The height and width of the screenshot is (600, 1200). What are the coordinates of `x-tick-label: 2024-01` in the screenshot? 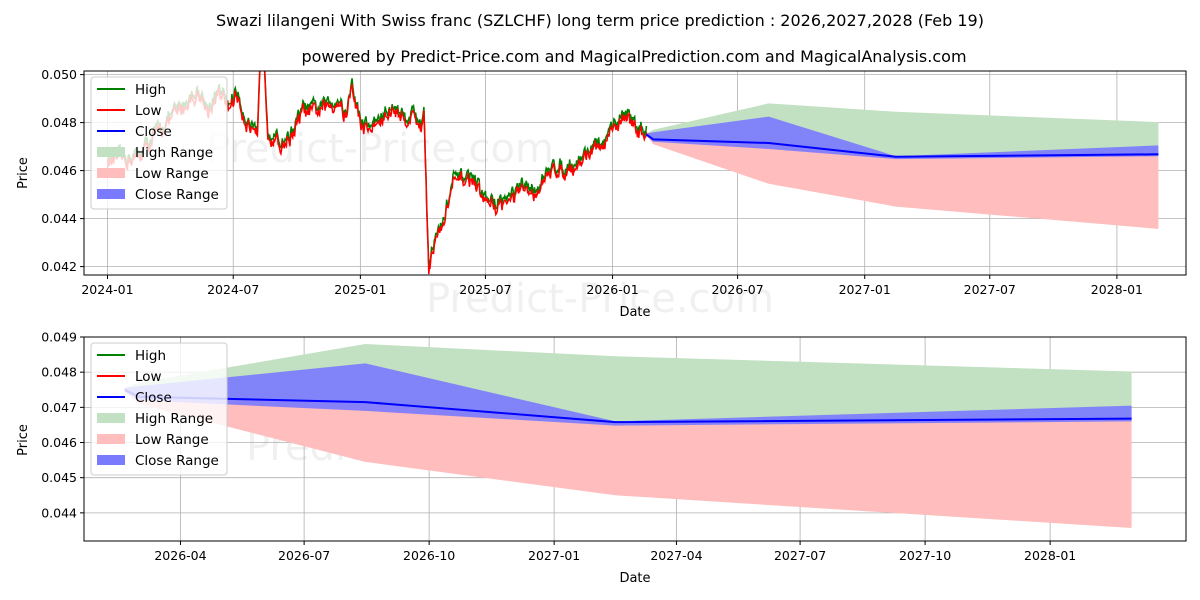 It's located at (107, 289).